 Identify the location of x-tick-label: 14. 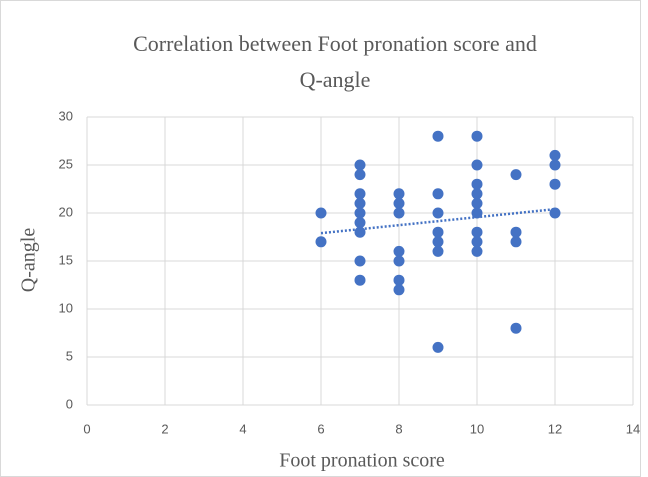
(633, 428).